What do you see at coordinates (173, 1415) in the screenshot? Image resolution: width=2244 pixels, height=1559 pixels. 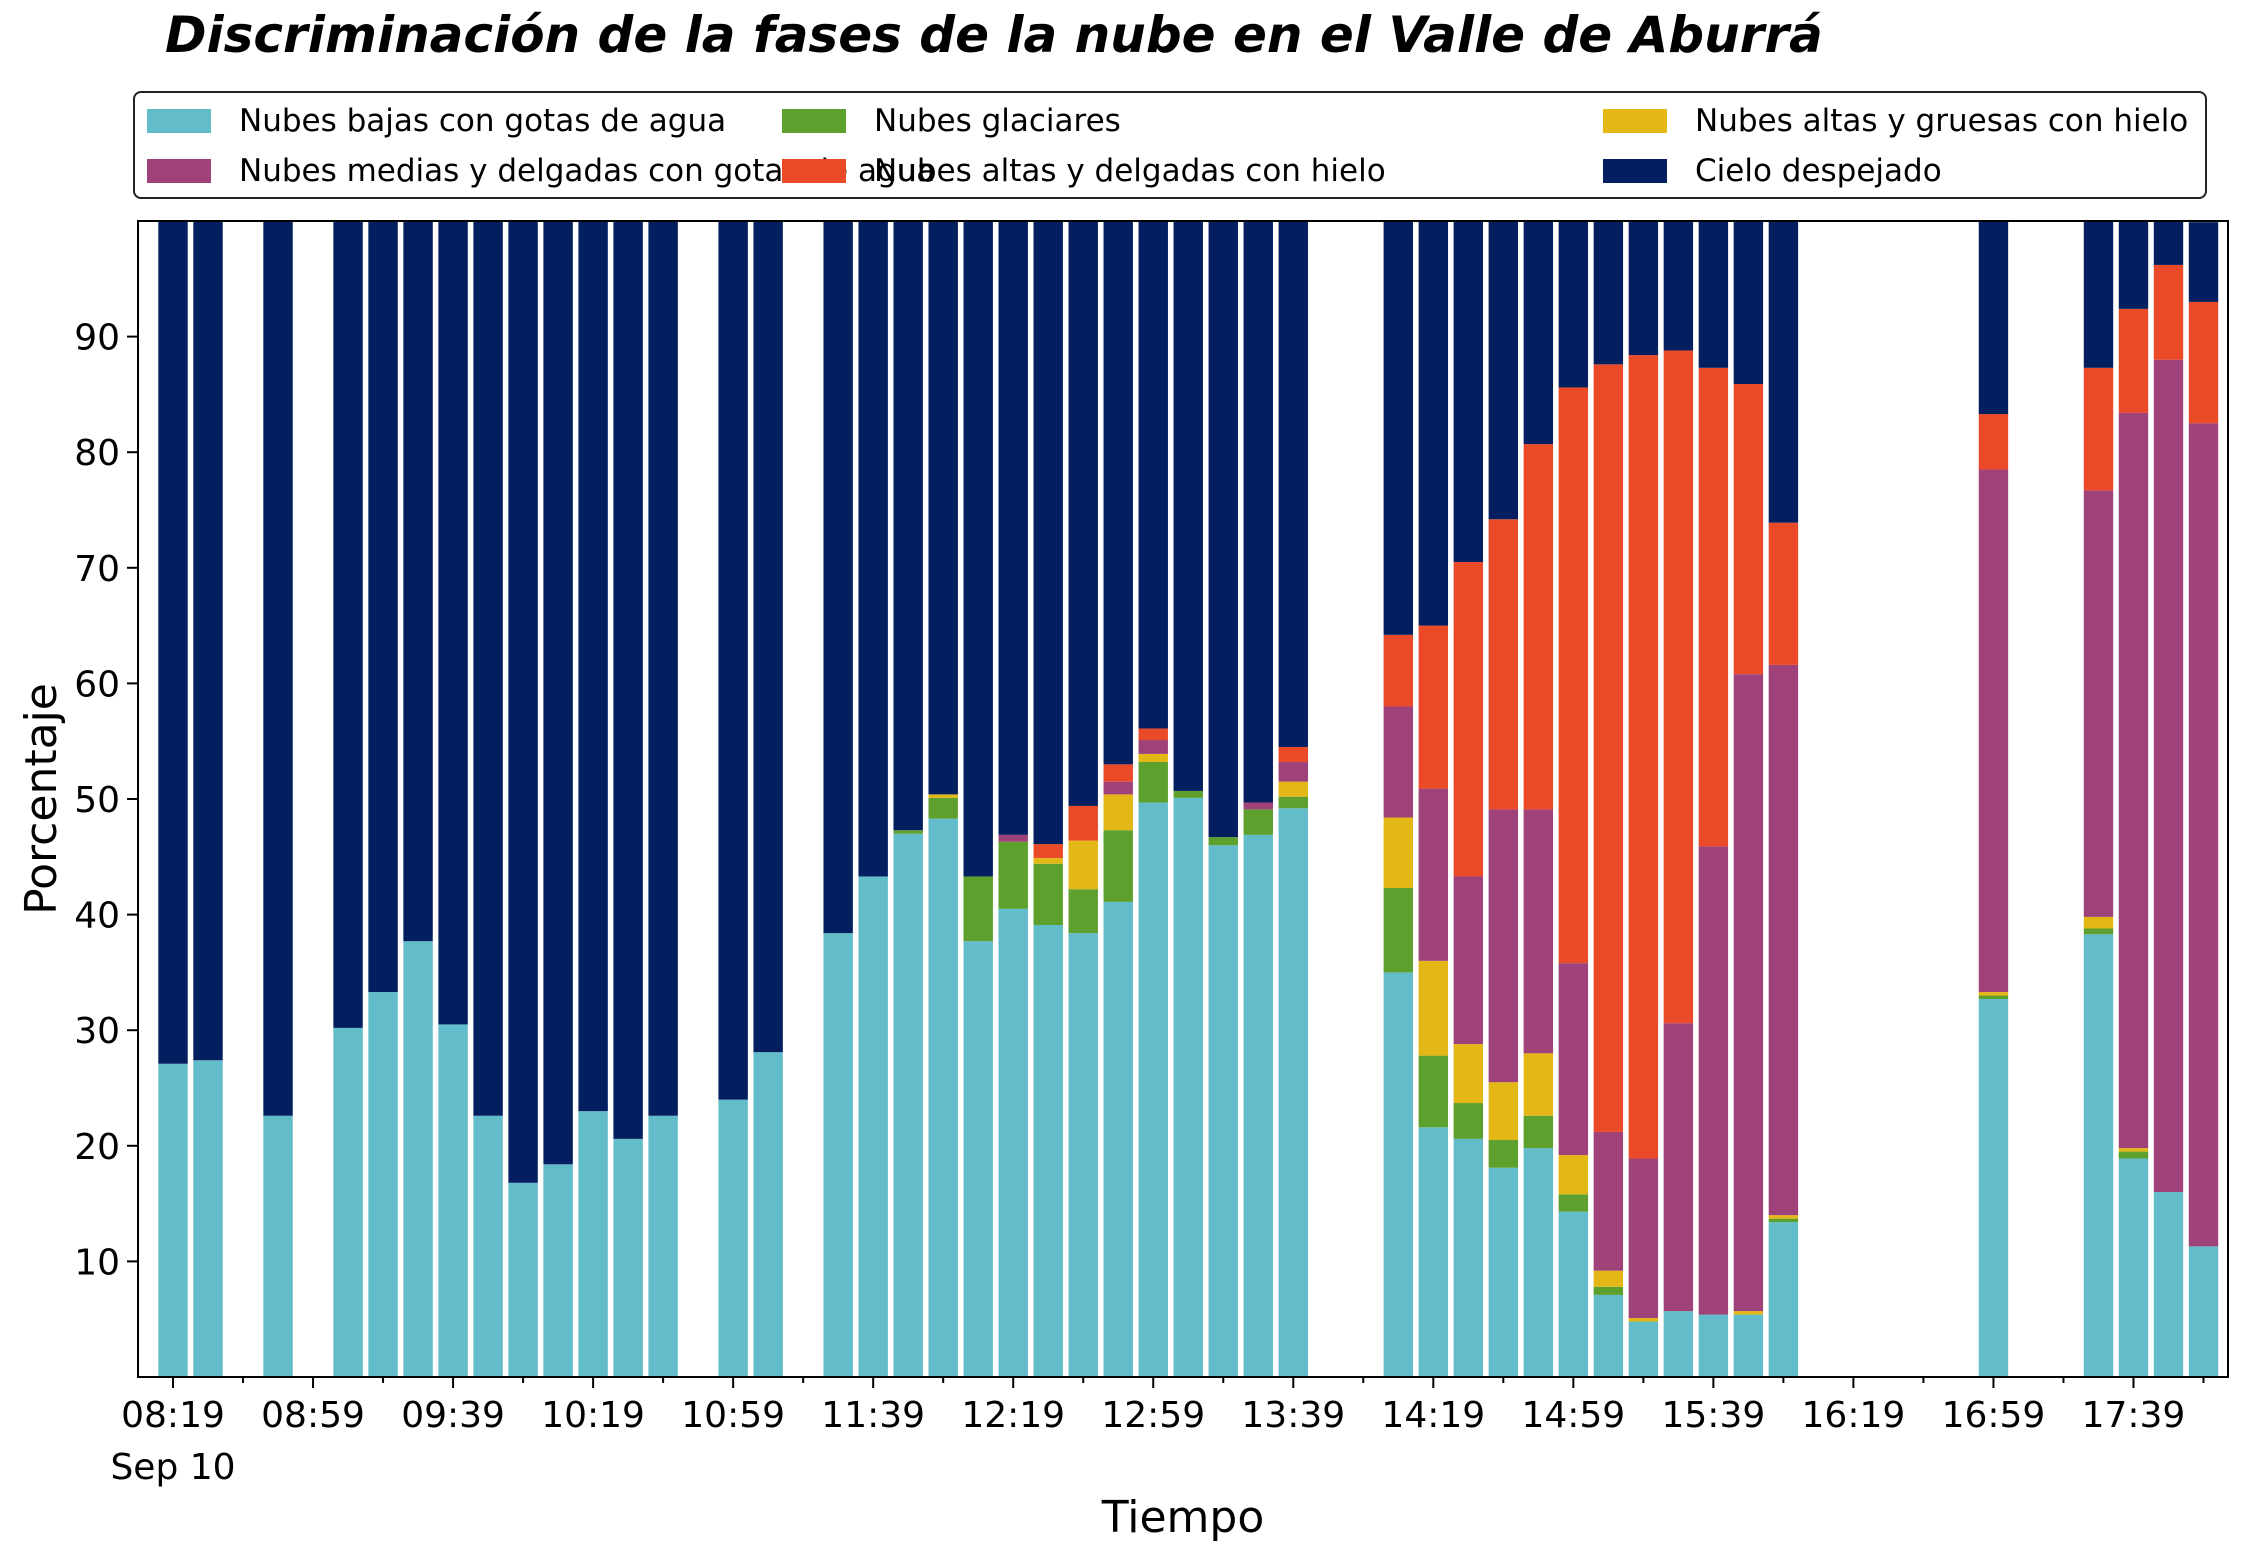 I see `x-tick-label: 08:19` at bounding box center [173, 1415].